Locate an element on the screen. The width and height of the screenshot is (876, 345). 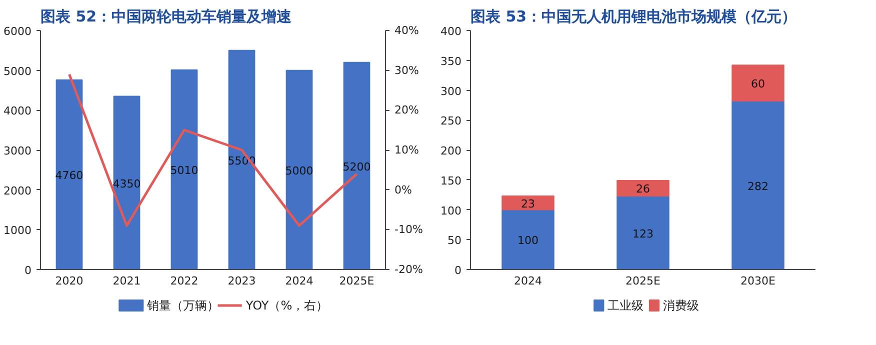
y-tick-label: 400 is located at coordinates (451, 31).